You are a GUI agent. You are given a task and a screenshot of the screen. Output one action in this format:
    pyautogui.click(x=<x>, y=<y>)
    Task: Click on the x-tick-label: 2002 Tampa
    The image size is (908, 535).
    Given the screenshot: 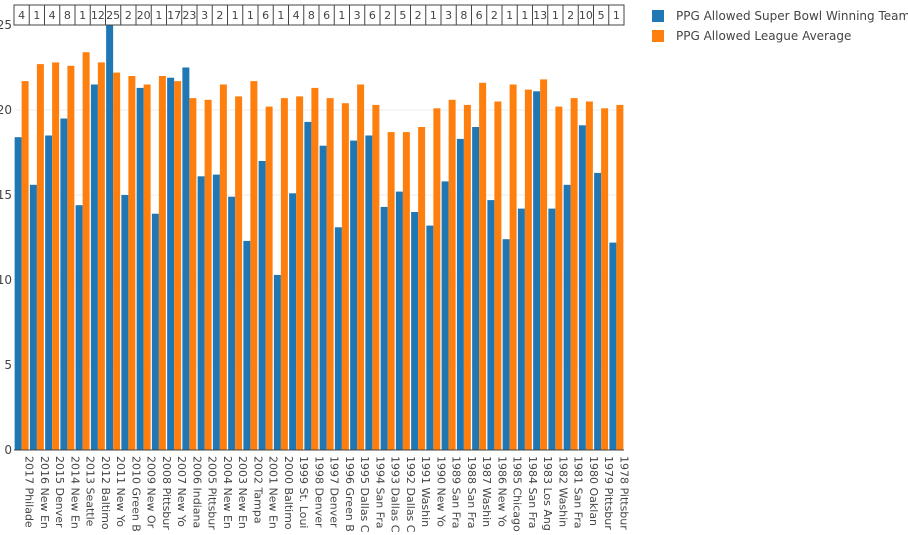 What is the action you would take?
    pyautogui.click(x=257, y=490)
    